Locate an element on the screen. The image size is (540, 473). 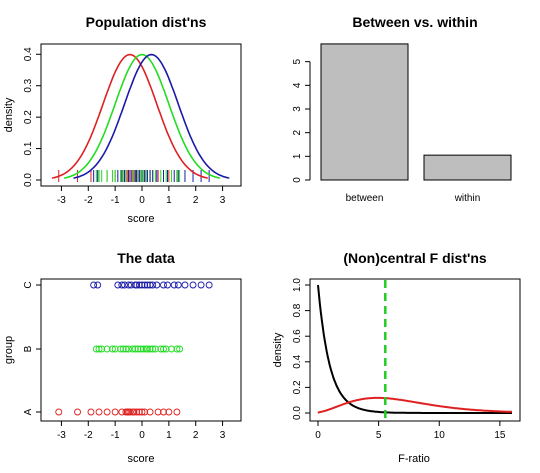
y-tick-label: 0.3 is located at coordinates (28, 85).